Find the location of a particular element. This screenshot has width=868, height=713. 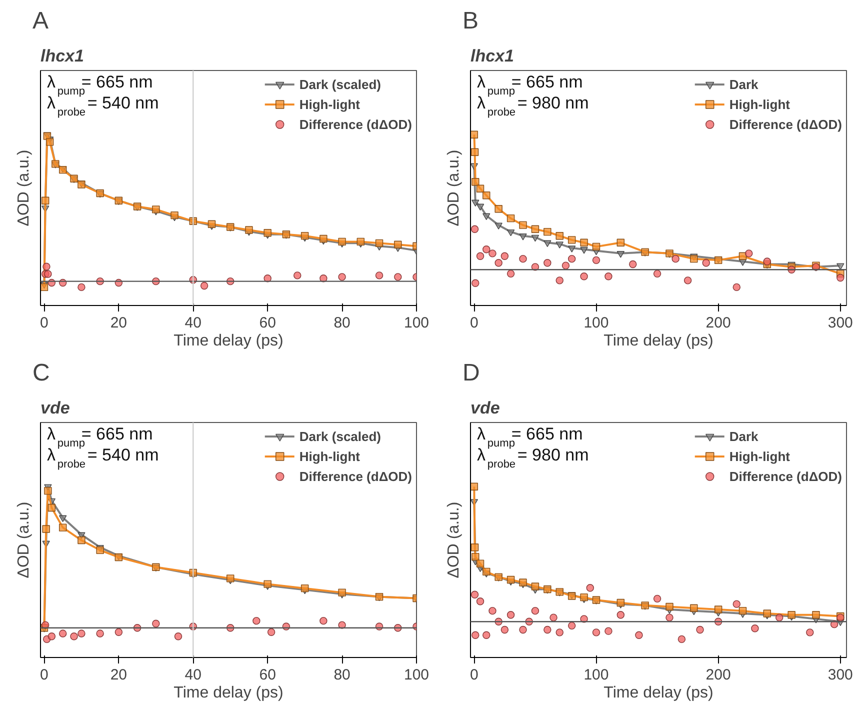

chart-title: B is located at coordinates (470, 21).